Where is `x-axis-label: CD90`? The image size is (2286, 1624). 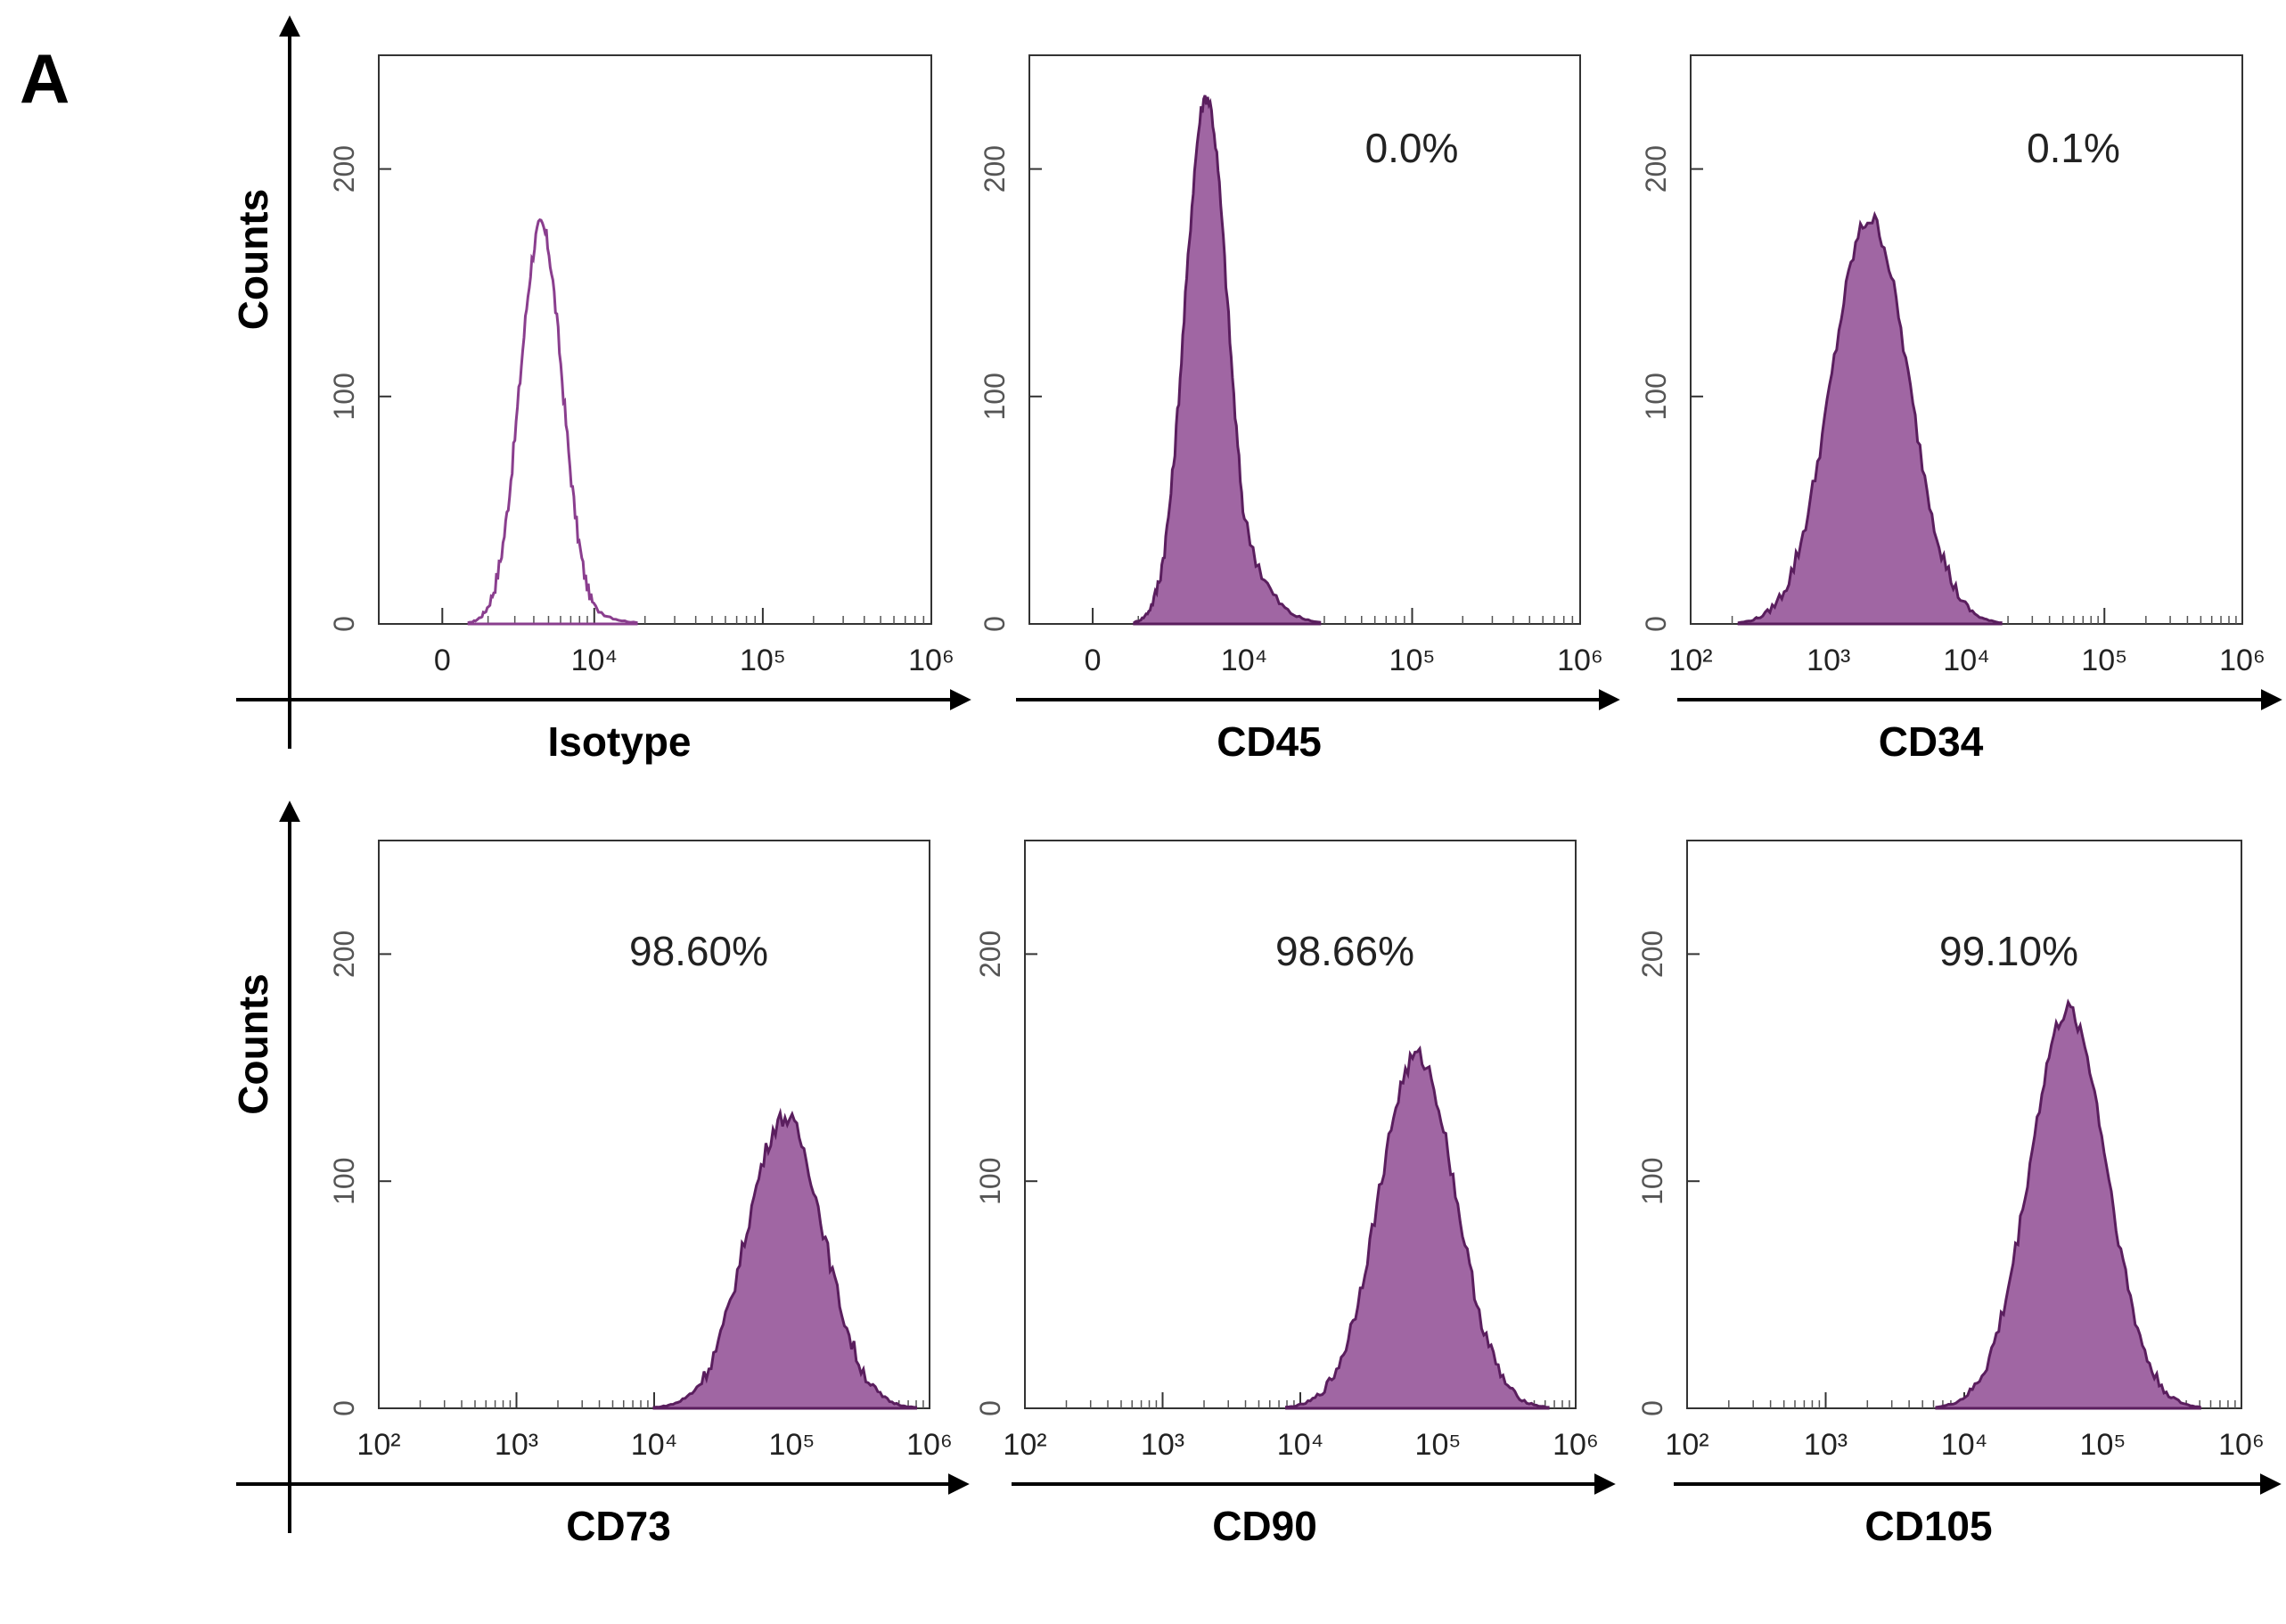 x-axis-label: CD90 is located at coordinates (1264, 1526).